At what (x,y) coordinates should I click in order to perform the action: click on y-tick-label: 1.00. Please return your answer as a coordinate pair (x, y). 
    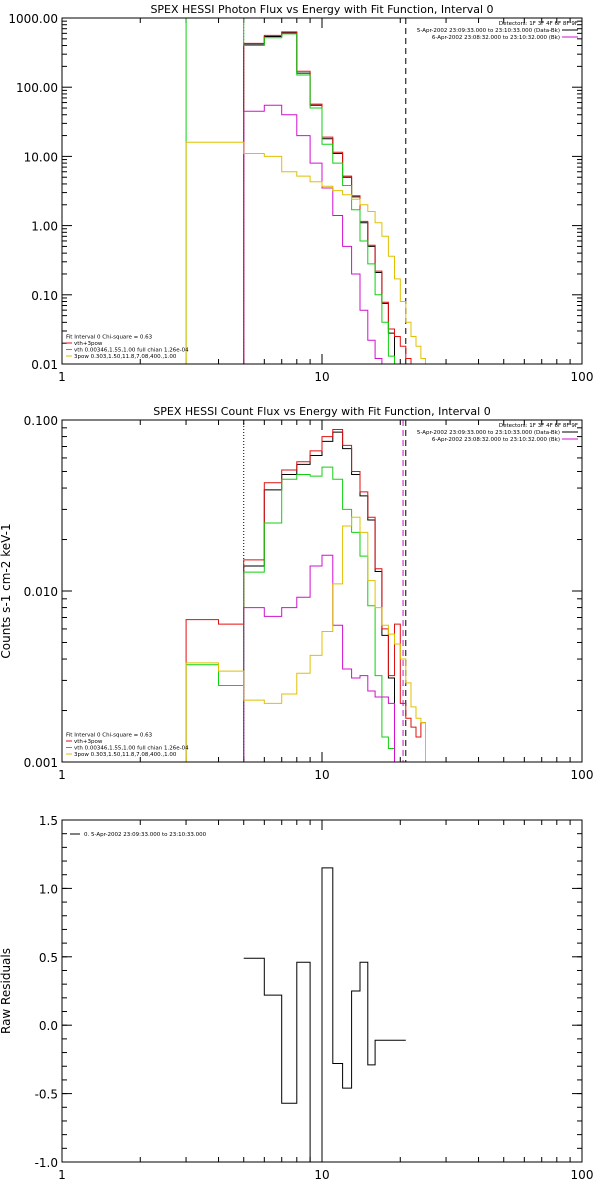
    Looking at the image, I should click on (44, 227).